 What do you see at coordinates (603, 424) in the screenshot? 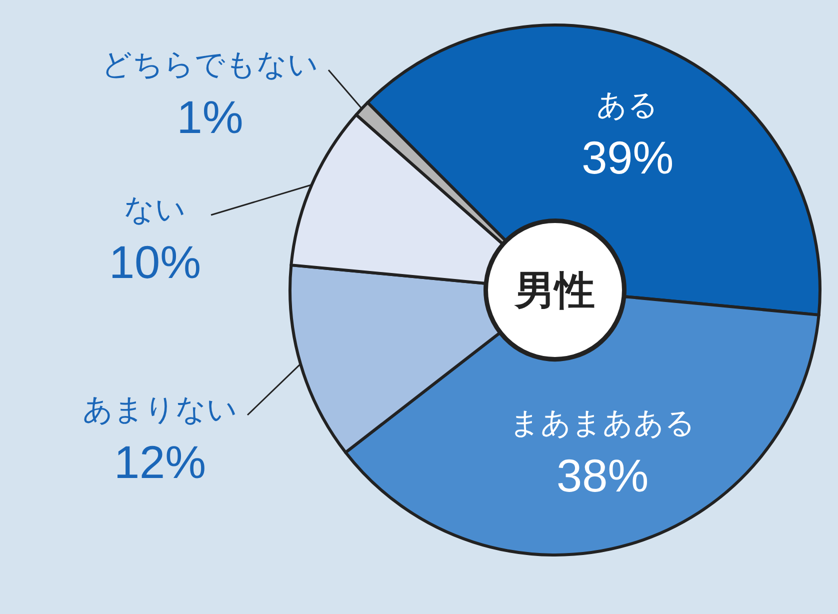
I see `slice-label: まあまあある` at bounding box center [603, 424].